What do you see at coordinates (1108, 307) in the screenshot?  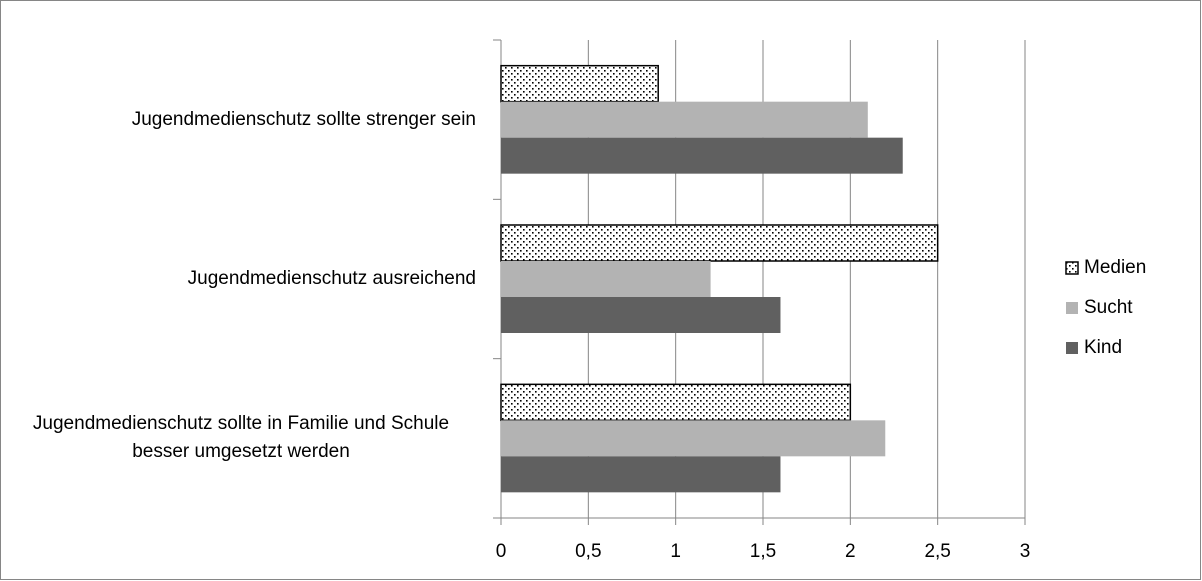 I see `legend-label: Sucht` at bounding box center [1108, 307].